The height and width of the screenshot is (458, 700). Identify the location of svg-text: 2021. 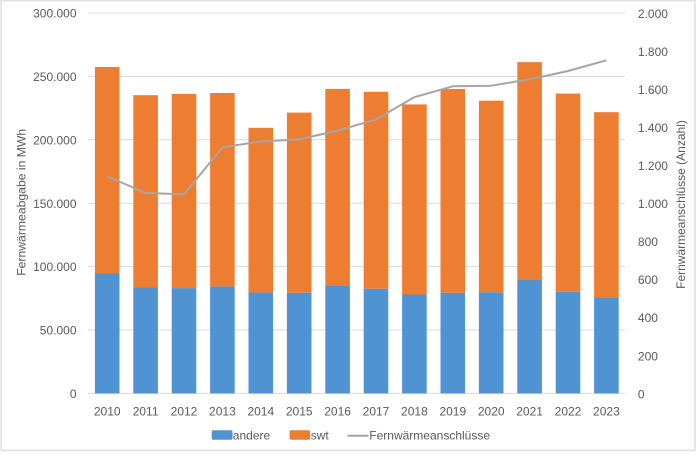
(529, 412).